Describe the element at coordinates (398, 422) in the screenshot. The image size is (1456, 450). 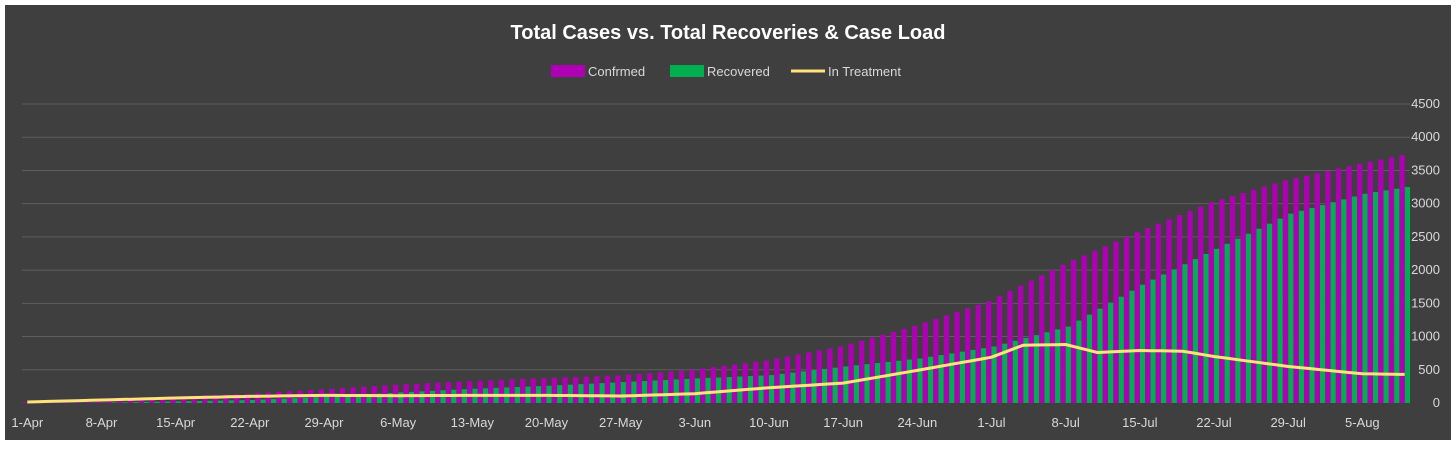
I see `x-tick-label: 6-May` at that location.